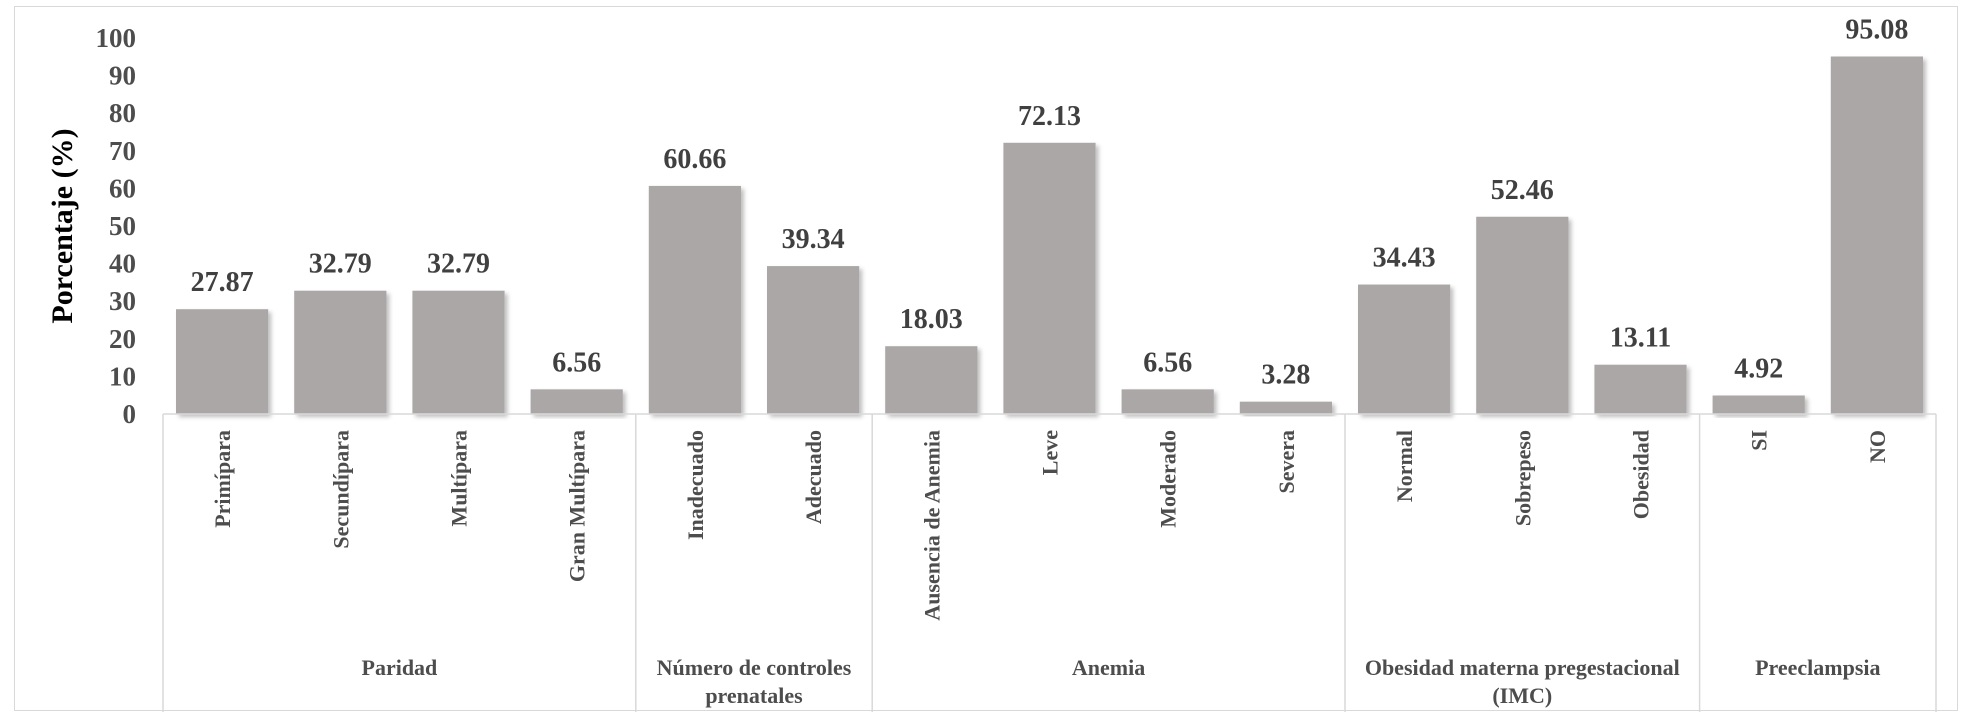 The image size is (1968, 720). What do you see at coordinates (1522, 190) in the screenshot?
I see `data-label: 52.46` at bounding box center [1522, 190].